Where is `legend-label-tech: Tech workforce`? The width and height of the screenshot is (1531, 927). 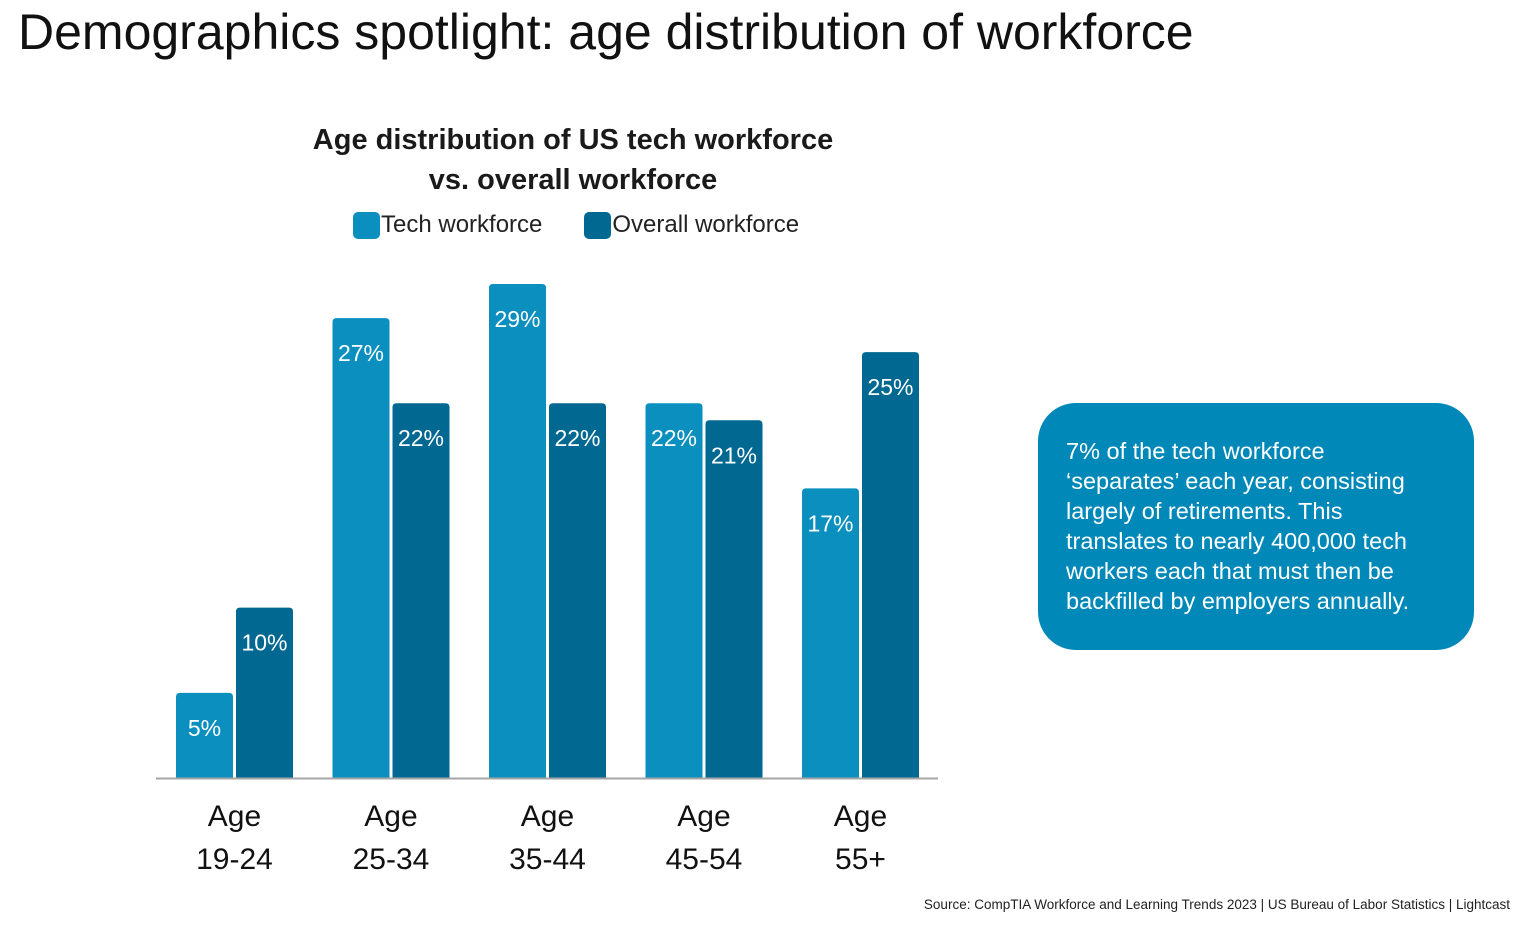 legend-label-tech: Tech workforce is located at coordinates (462, 224).